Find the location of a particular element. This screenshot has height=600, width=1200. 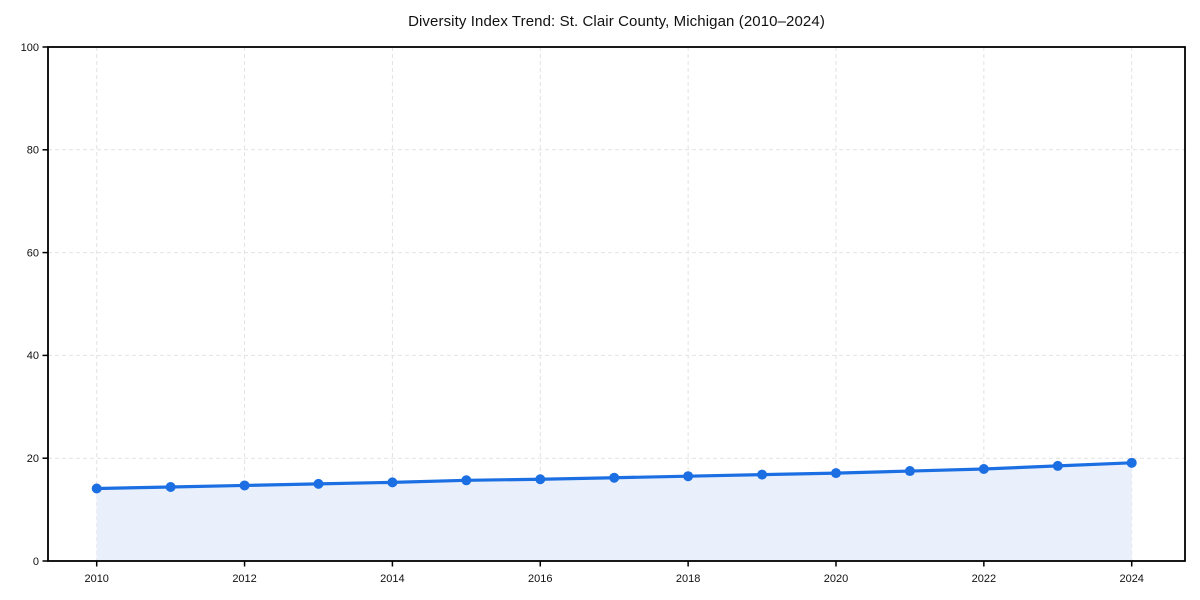

x-axis-tick-label: 2024 is located at coordinates (1131, 579).